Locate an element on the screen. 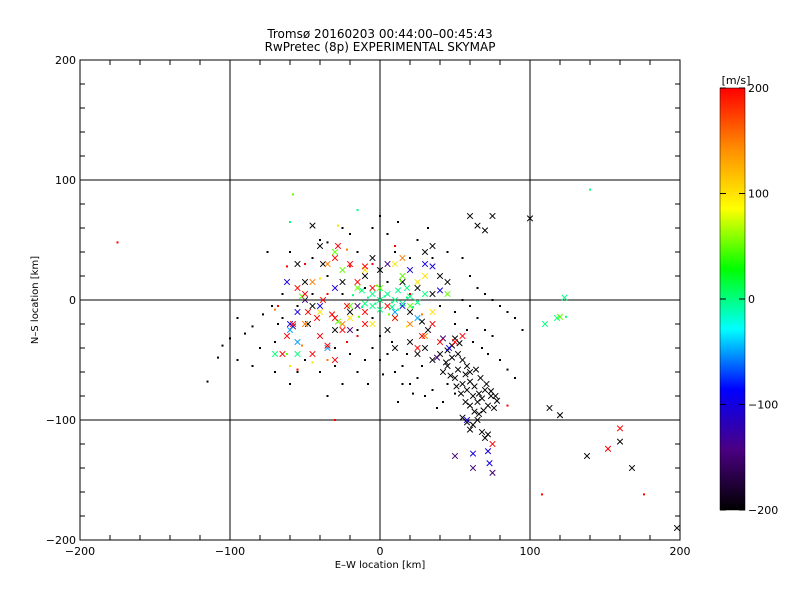 The height and width of the screenshot is (600, 800). chart-title: Tromsø 20160203 00:44:00–00:45:43 is located at coordinates (379, 34).